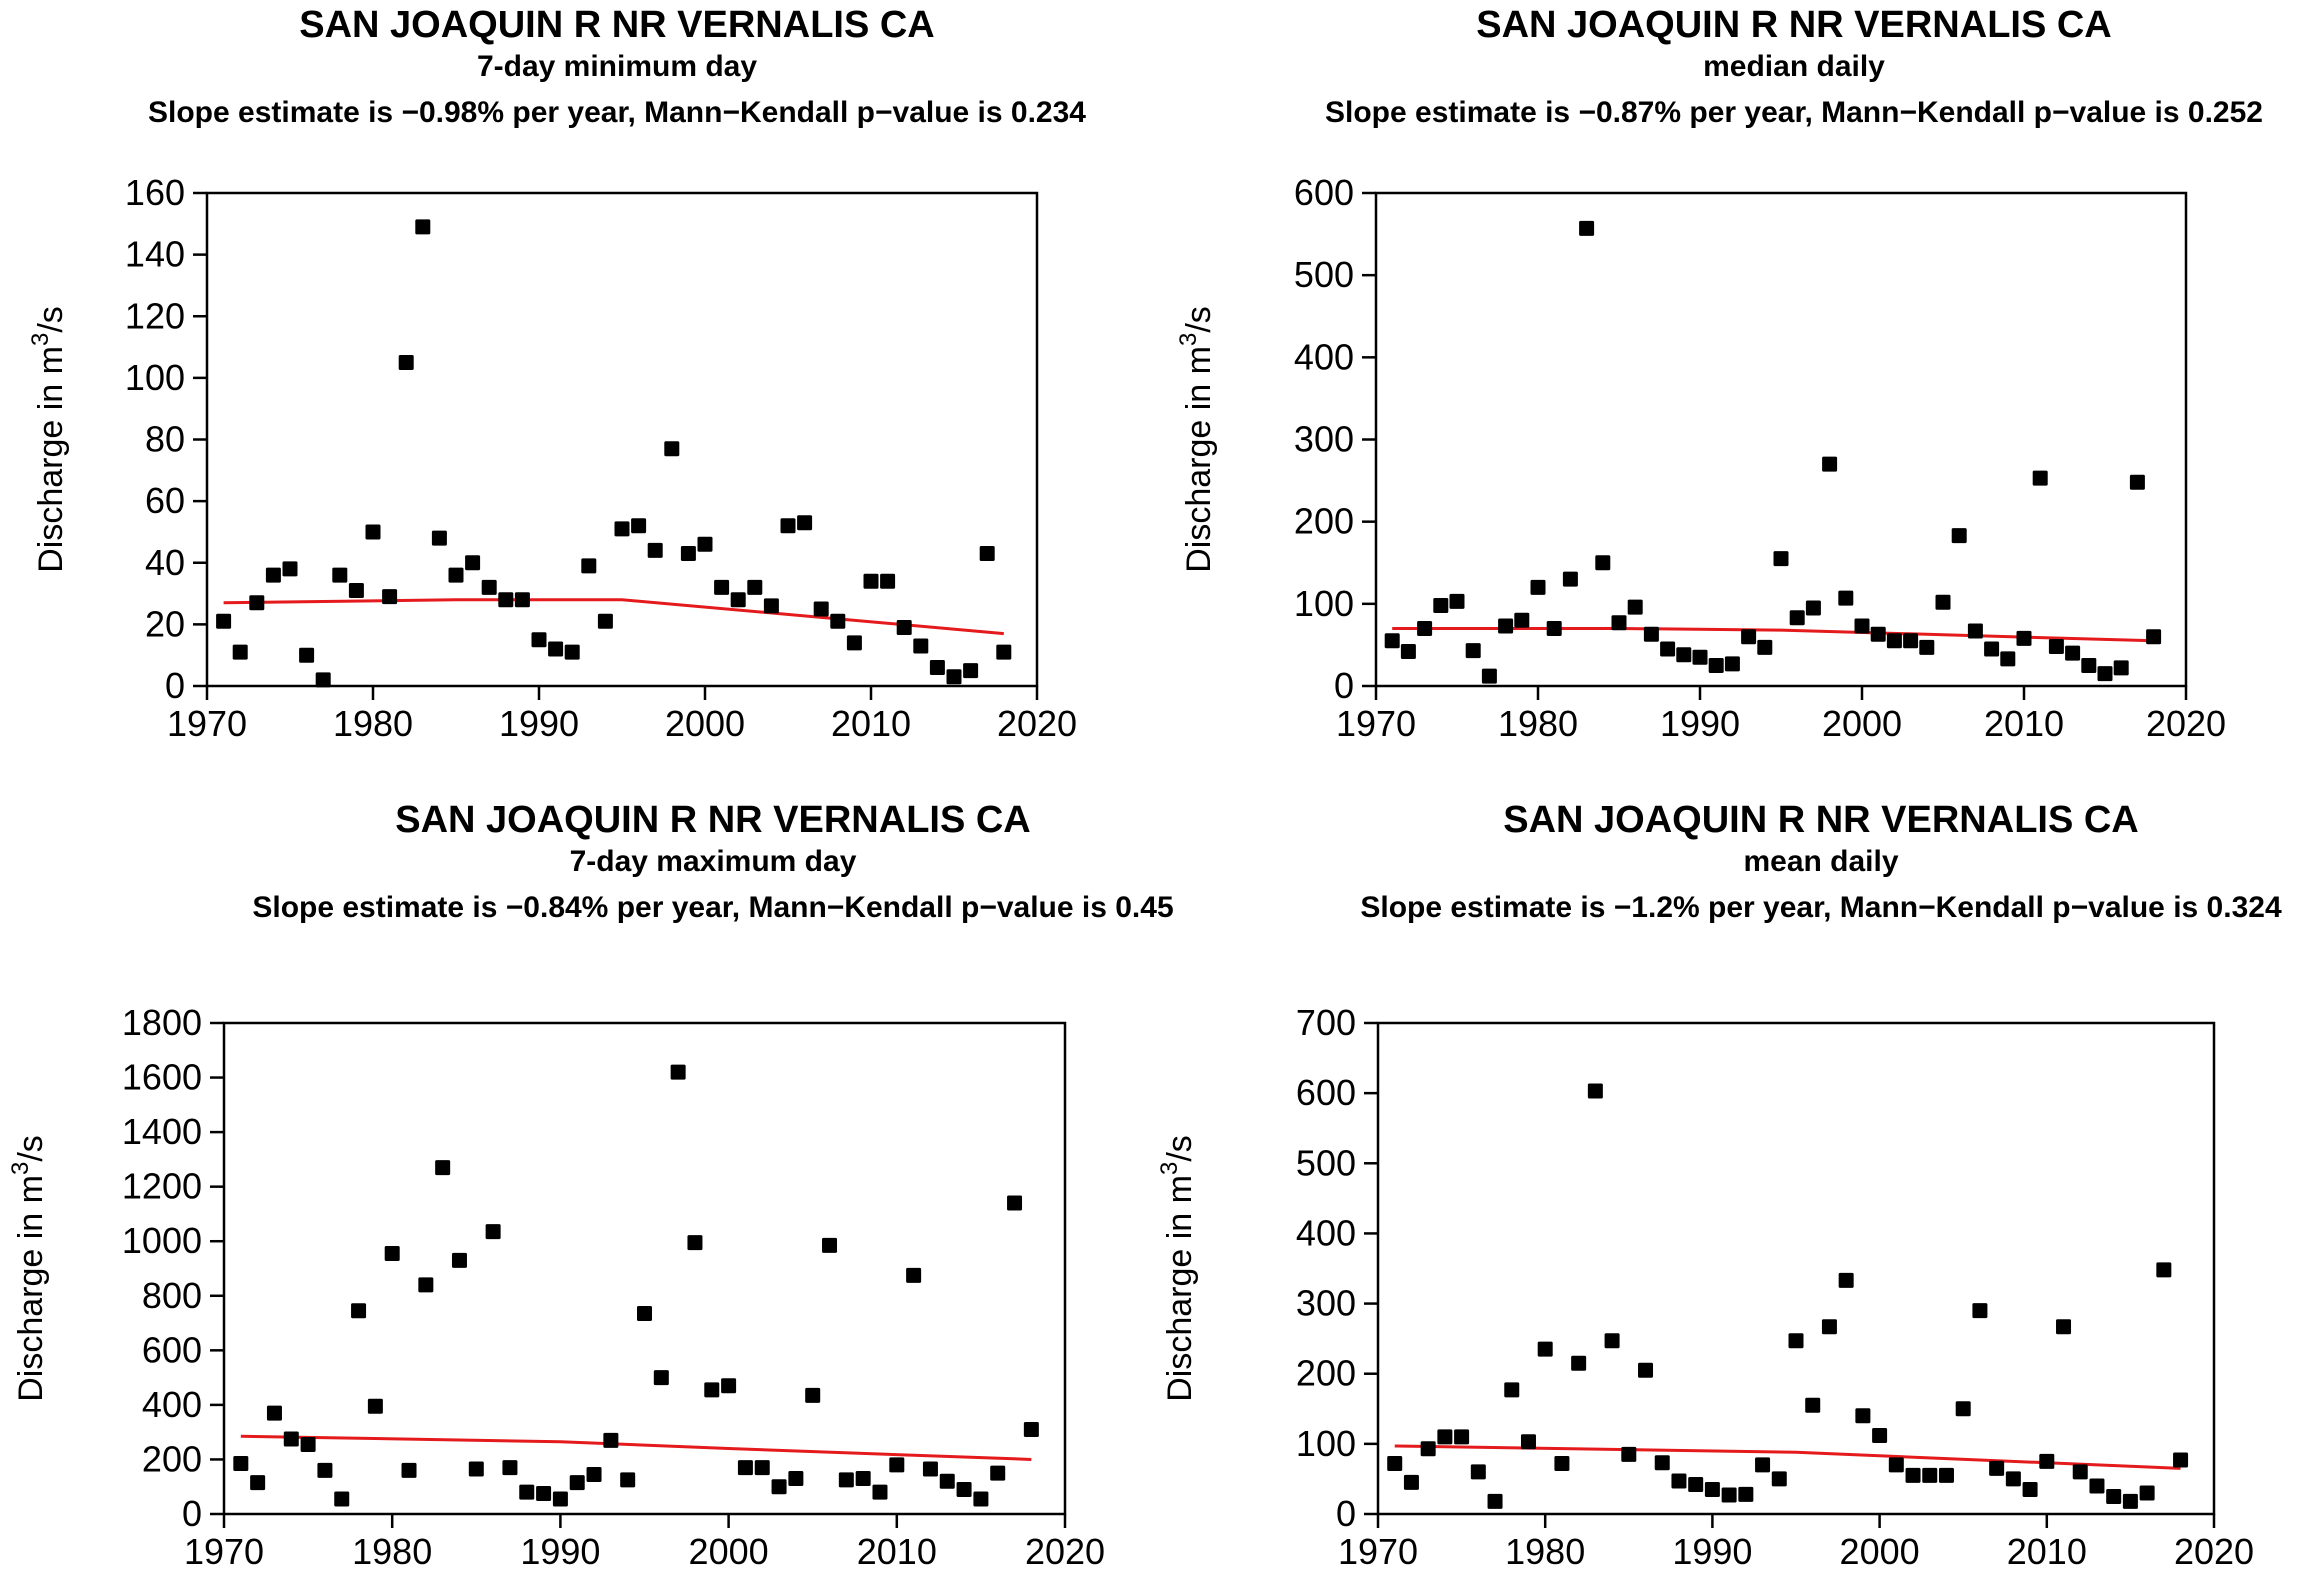 Image resolution: width=2298 pixels, height=1590 pixels. Describe the element at coordinates (1065, 1551) in the screenshot. I see `x-tick-label: 2020` at that location.